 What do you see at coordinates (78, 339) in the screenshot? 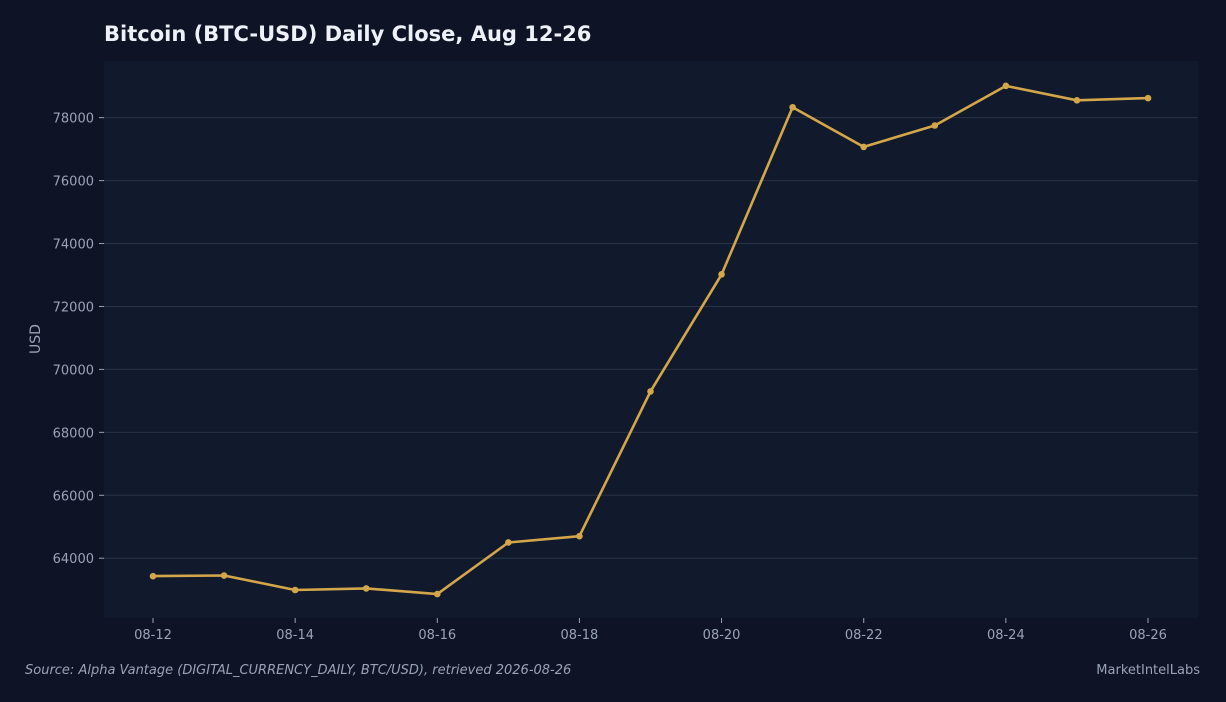
I see `y-axis-ticks: 64000 66000 68000 70000 72000 74000 76000 78000` at bounding box center [78, 339].